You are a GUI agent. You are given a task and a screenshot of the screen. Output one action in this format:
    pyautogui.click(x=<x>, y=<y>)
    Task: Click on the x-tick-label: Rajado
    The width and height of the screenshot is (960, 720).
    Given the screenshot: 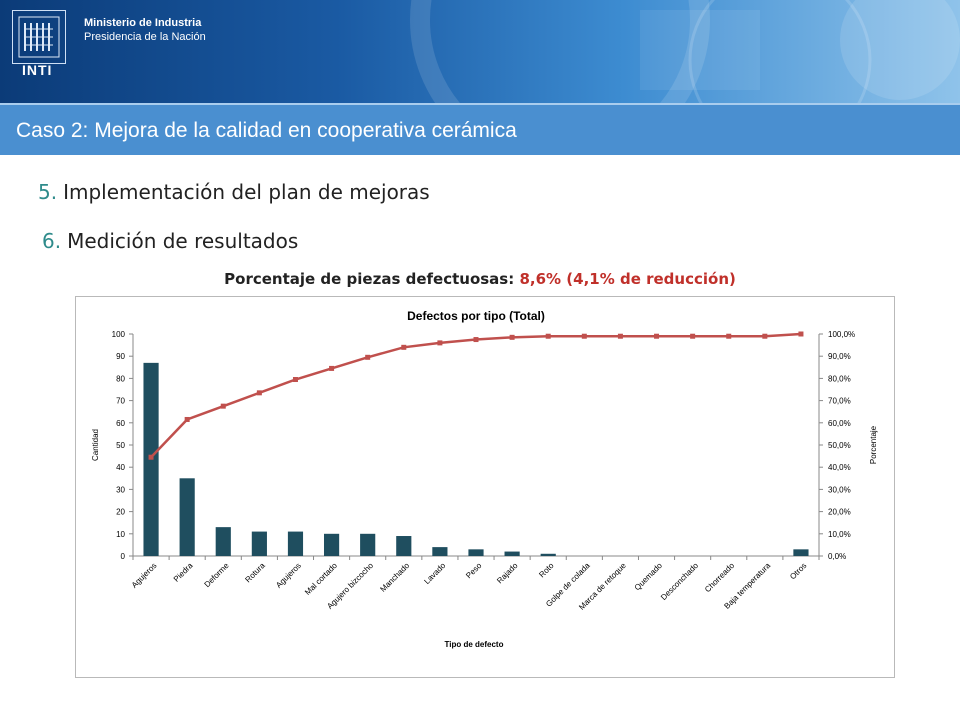 What is the action you would take?
    pyautogui.click(x=507, y=573)
    